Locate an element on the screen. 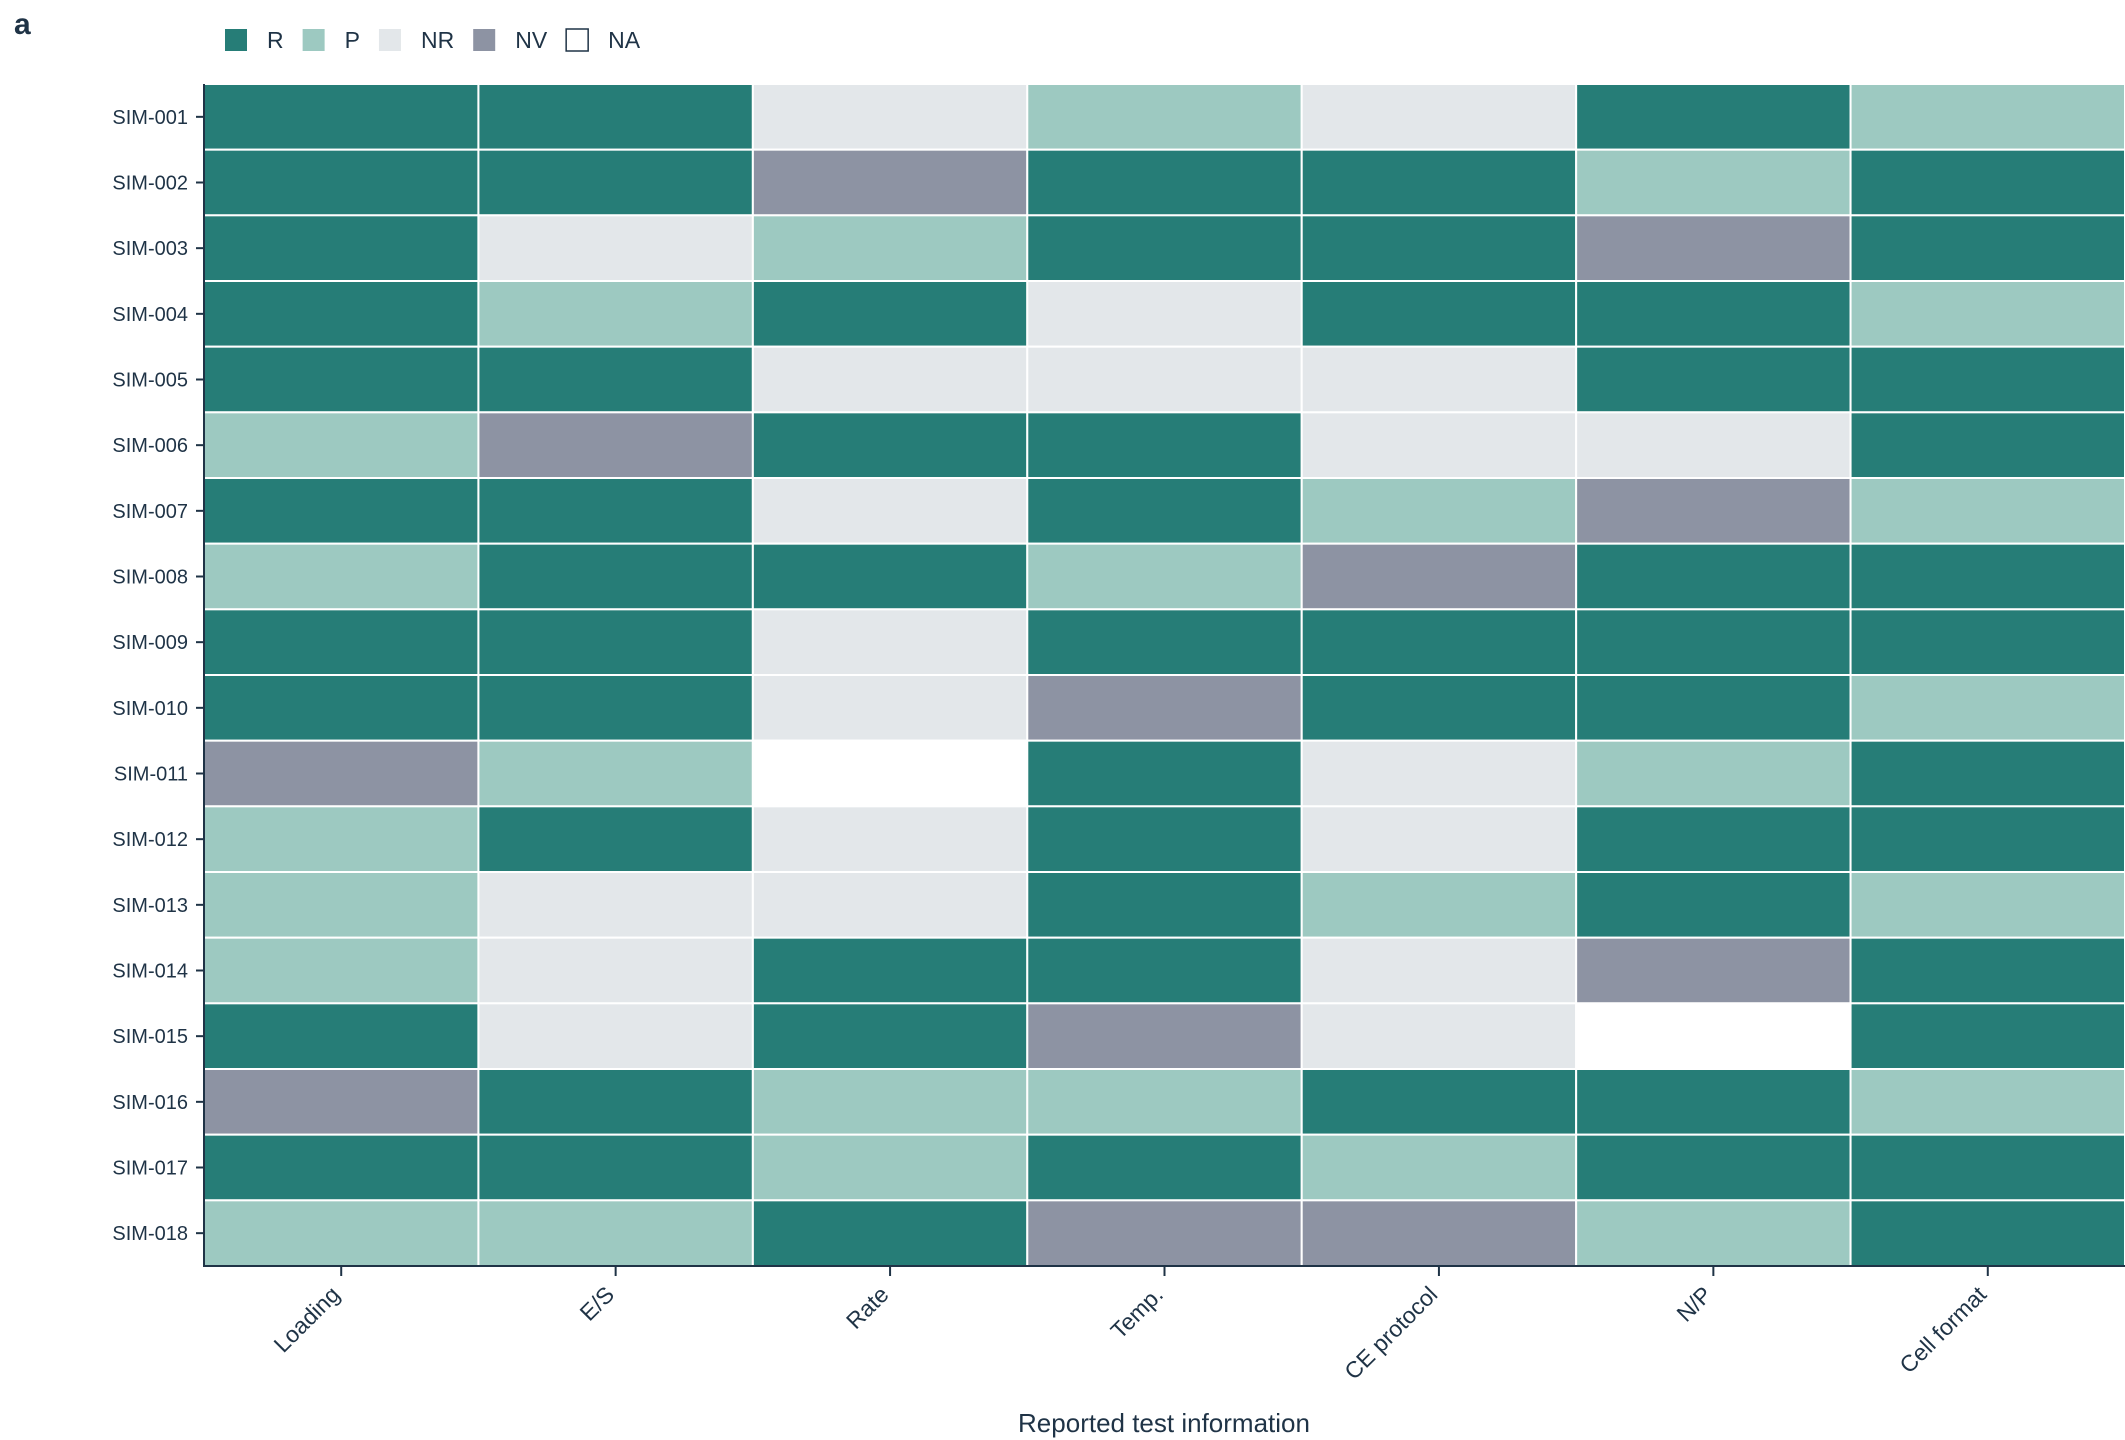 The height and width of the screenshot is (1440, 2125). column-label-ce-protocol: CE protocol is located at coordinates (1390, 1332).